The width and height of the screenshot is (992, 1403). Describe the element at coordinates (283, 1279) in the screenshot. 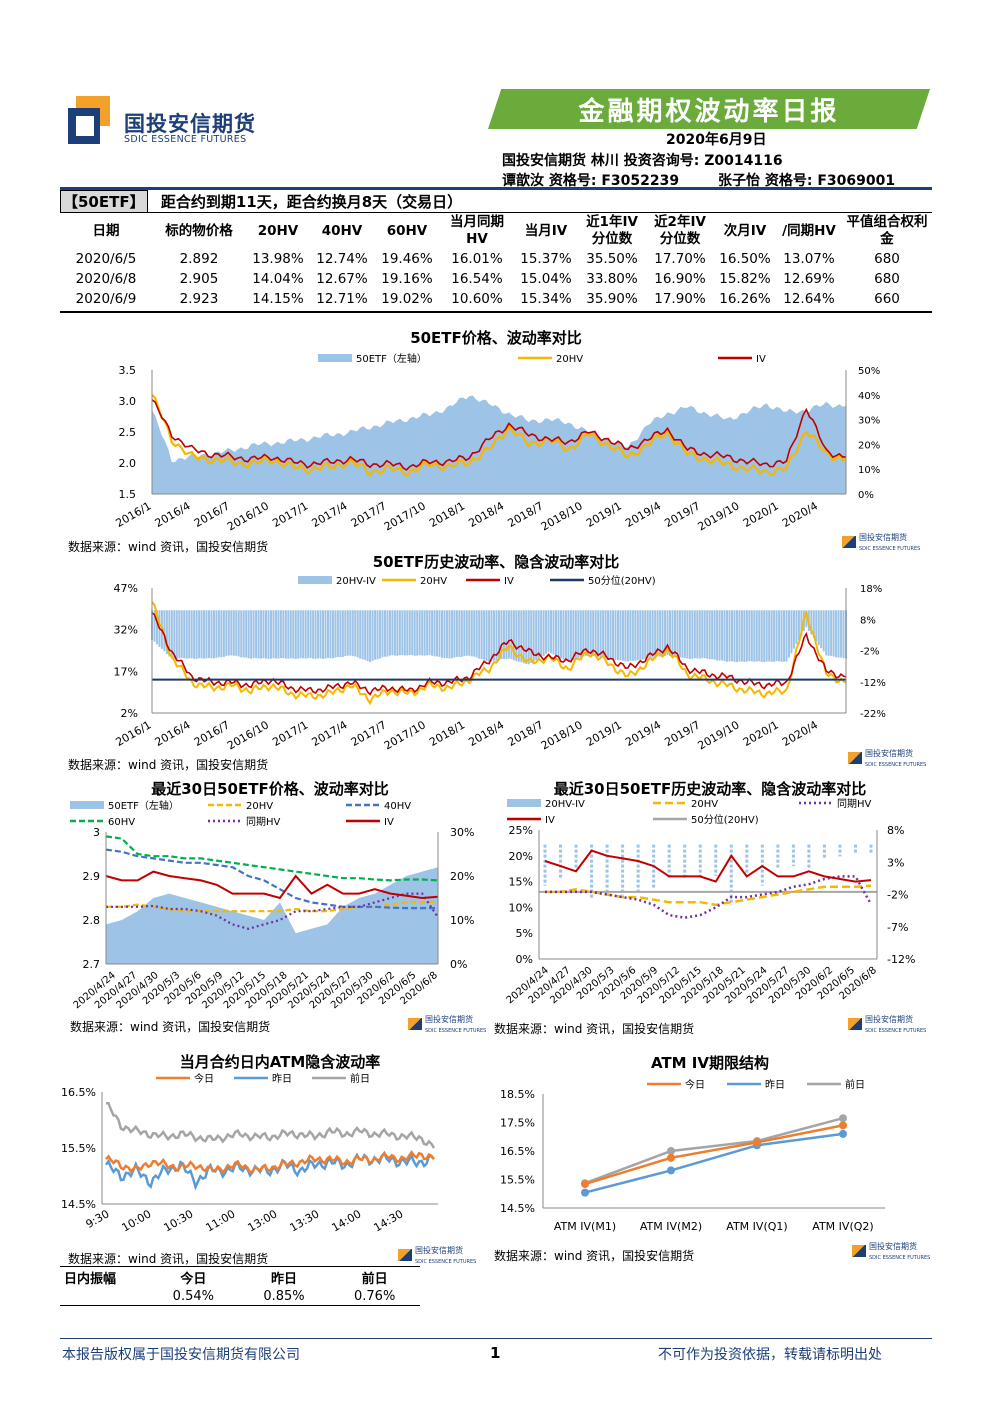

I see `amplitude-col: 昨日` at that location.